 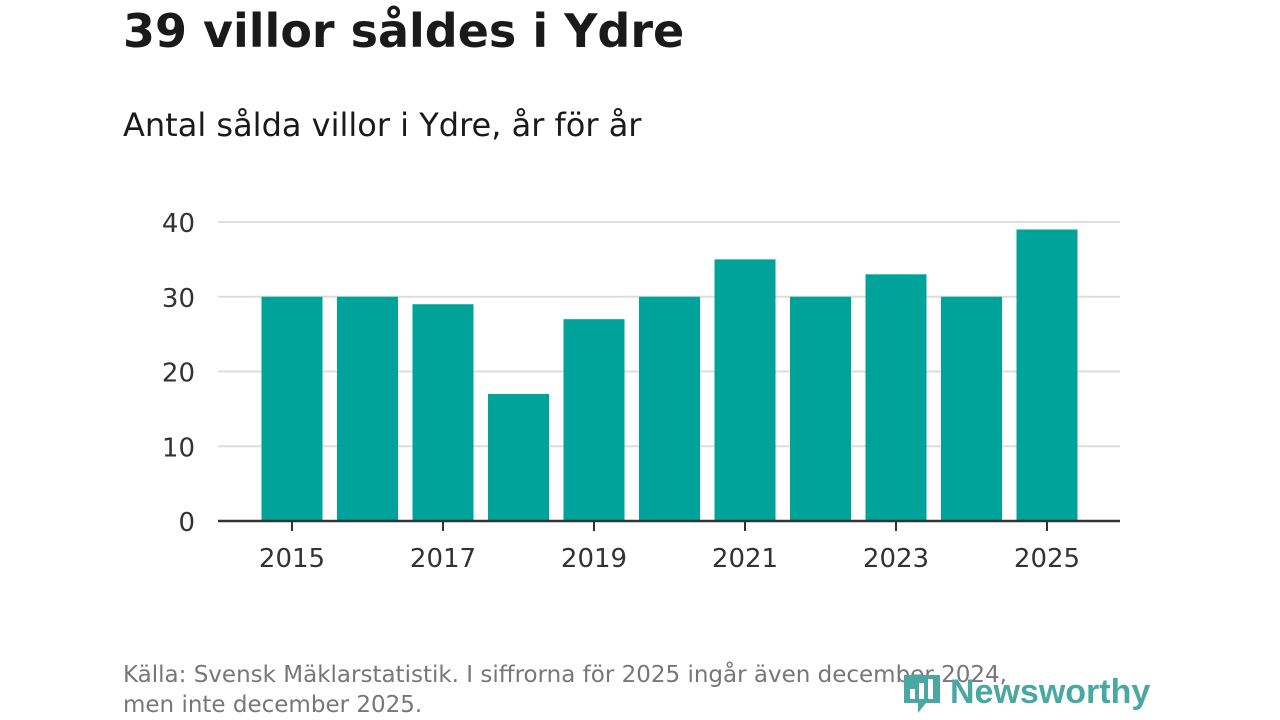 What do you see at coordinates (292, 408) in the screenshot?
I see `bar-2015` at bounding box center [292, 408].